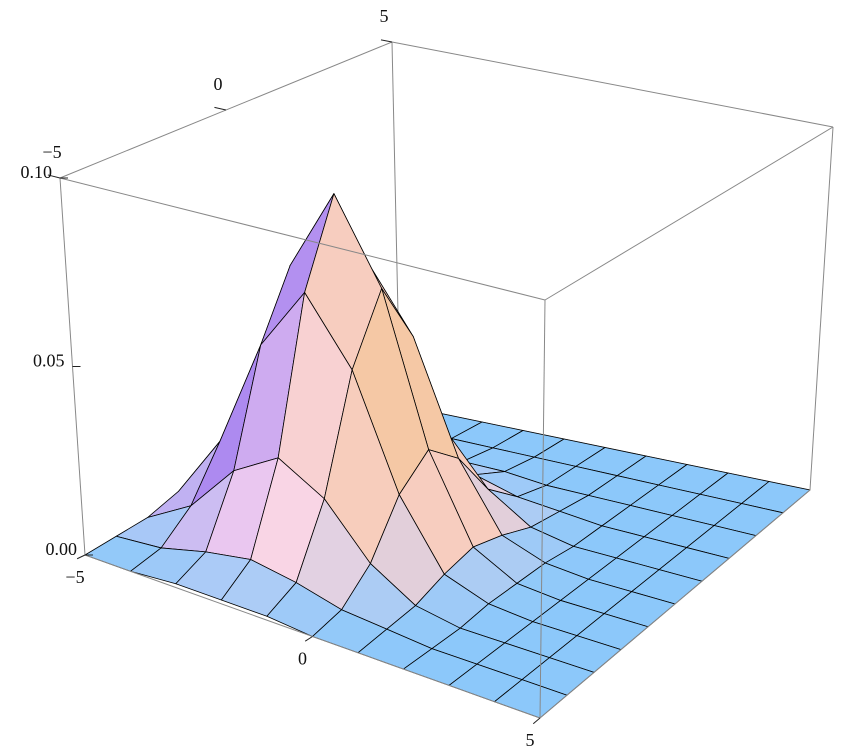 This screenshot has height=756, width=852. I want to click on y-tick-label: 0, so click(218, 84).